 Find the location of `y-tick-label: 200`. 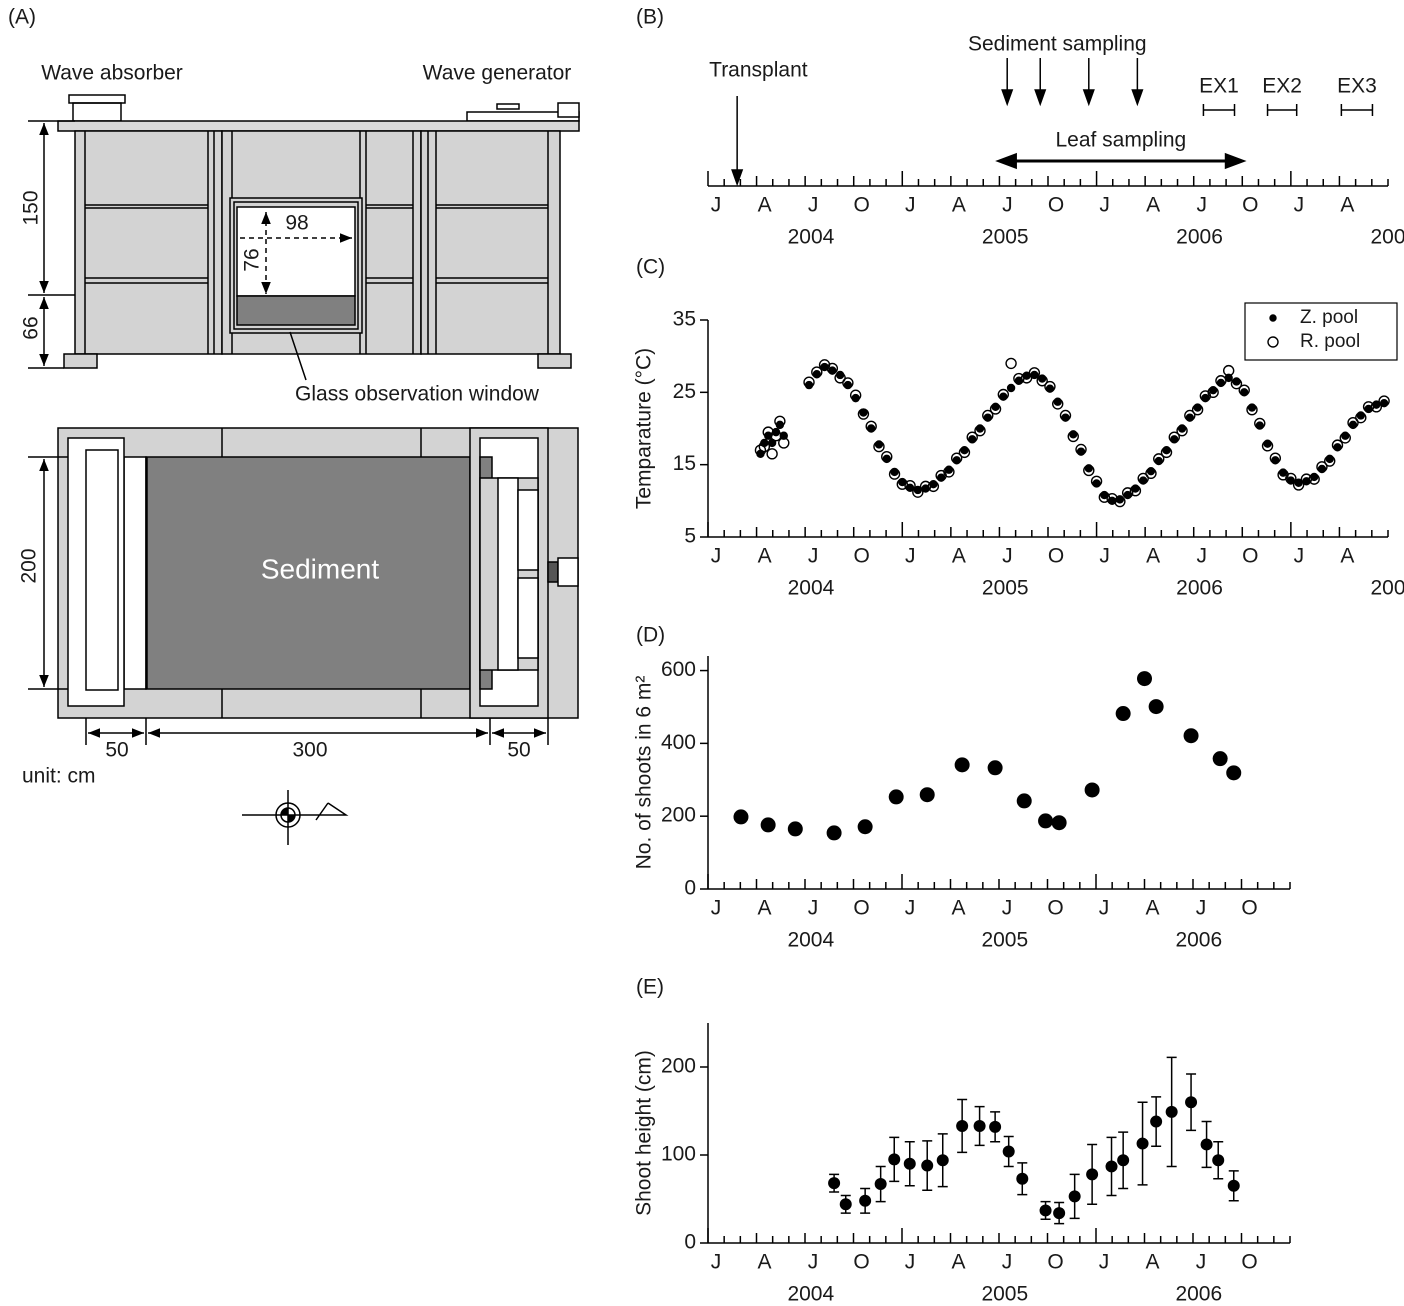

y-tick-label: 200 is located at coordinates (678, 1066).